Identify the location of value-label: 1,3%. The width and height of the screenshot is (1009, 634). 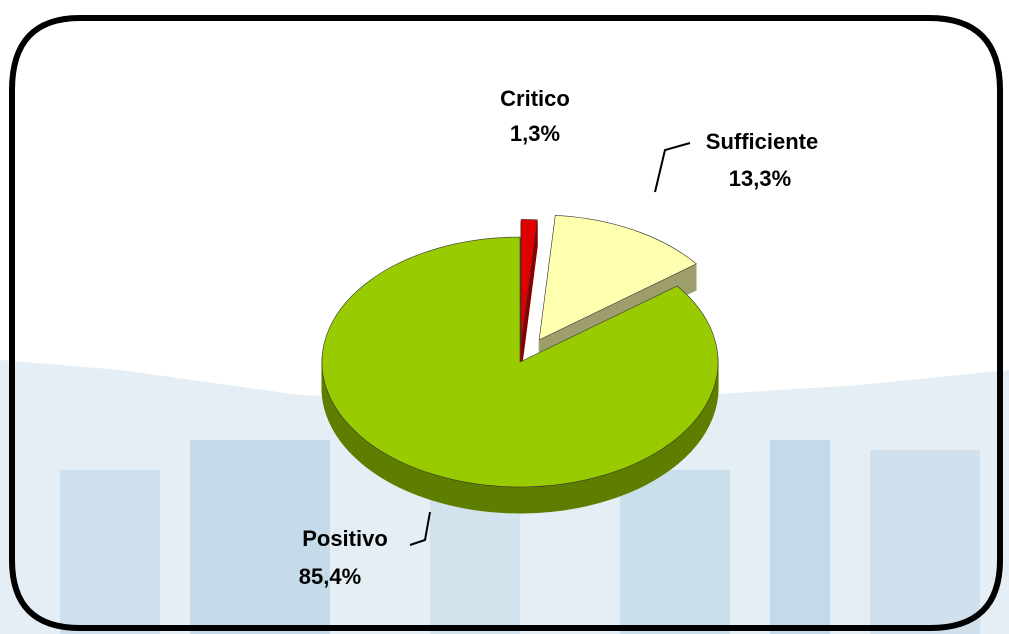
(535, 133).